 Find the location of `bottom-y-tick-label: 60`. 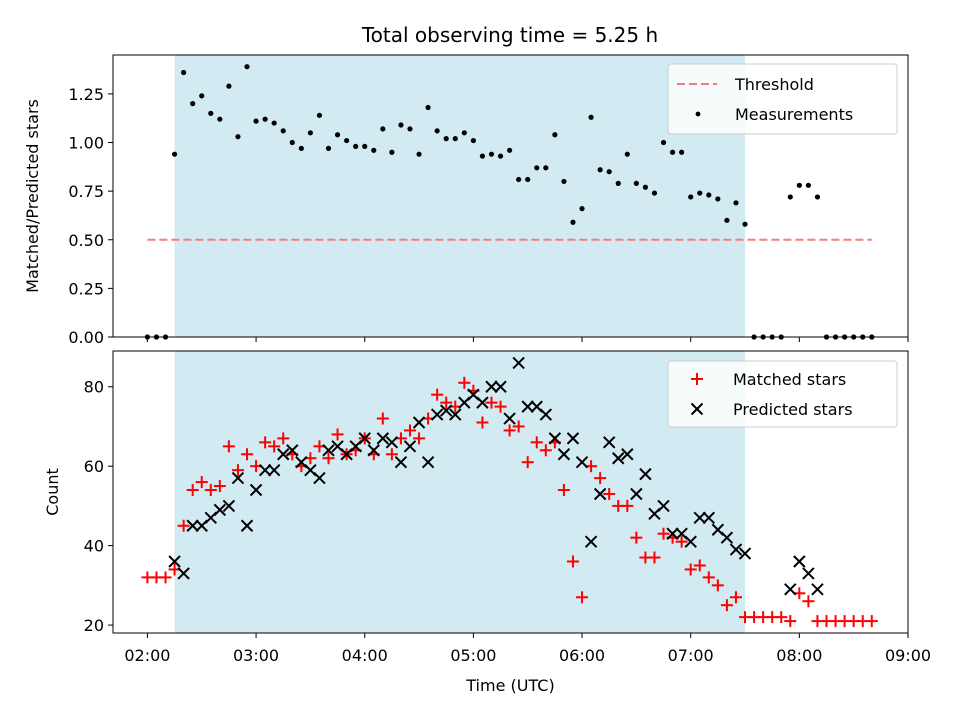

bottom-y-tick-label: 60 is located at coordinates (94, 466).